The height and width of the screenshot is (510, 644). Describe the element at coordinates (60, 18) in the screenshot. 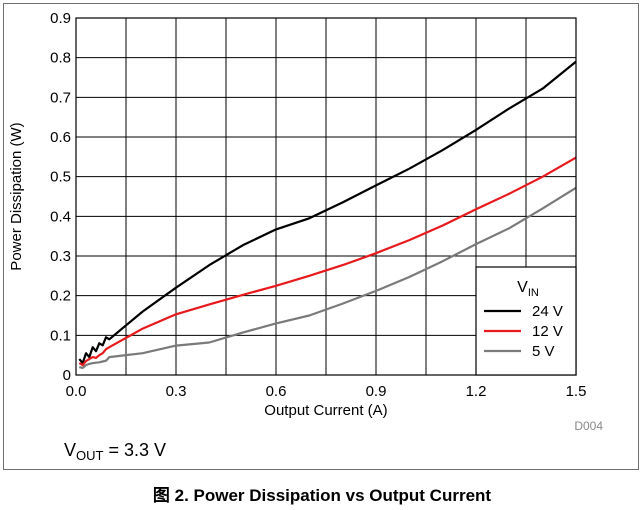

I see `y-tick-label: 0.9` at that location.